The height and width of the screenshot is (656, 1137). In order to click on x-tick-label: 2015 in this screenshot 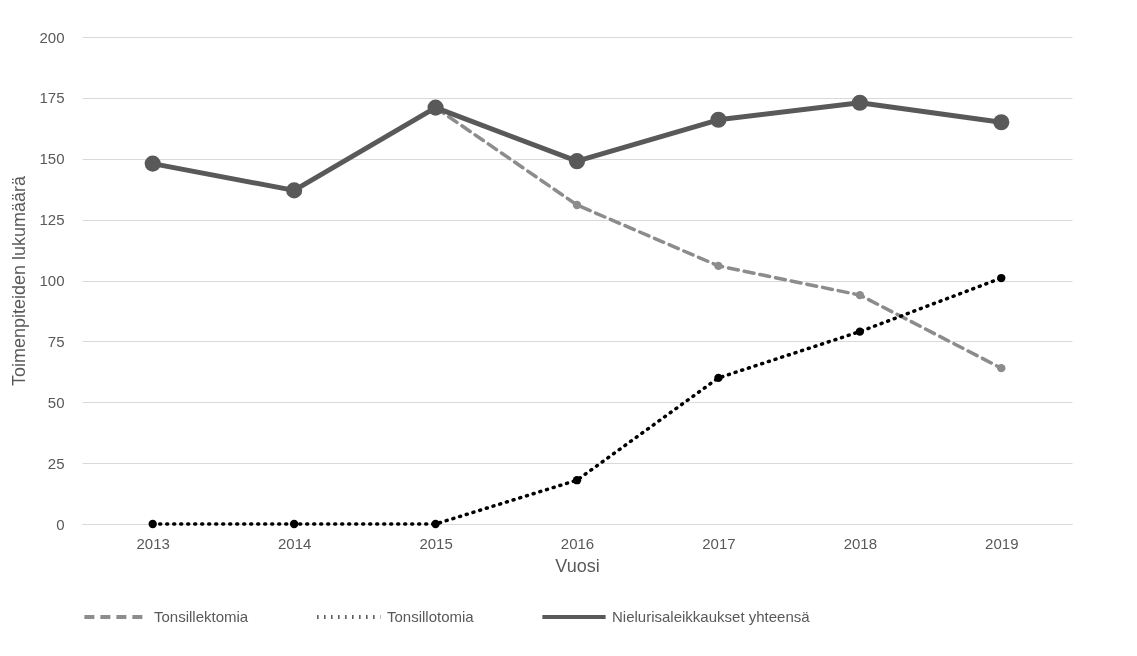, I will do `click(436, 543)`.